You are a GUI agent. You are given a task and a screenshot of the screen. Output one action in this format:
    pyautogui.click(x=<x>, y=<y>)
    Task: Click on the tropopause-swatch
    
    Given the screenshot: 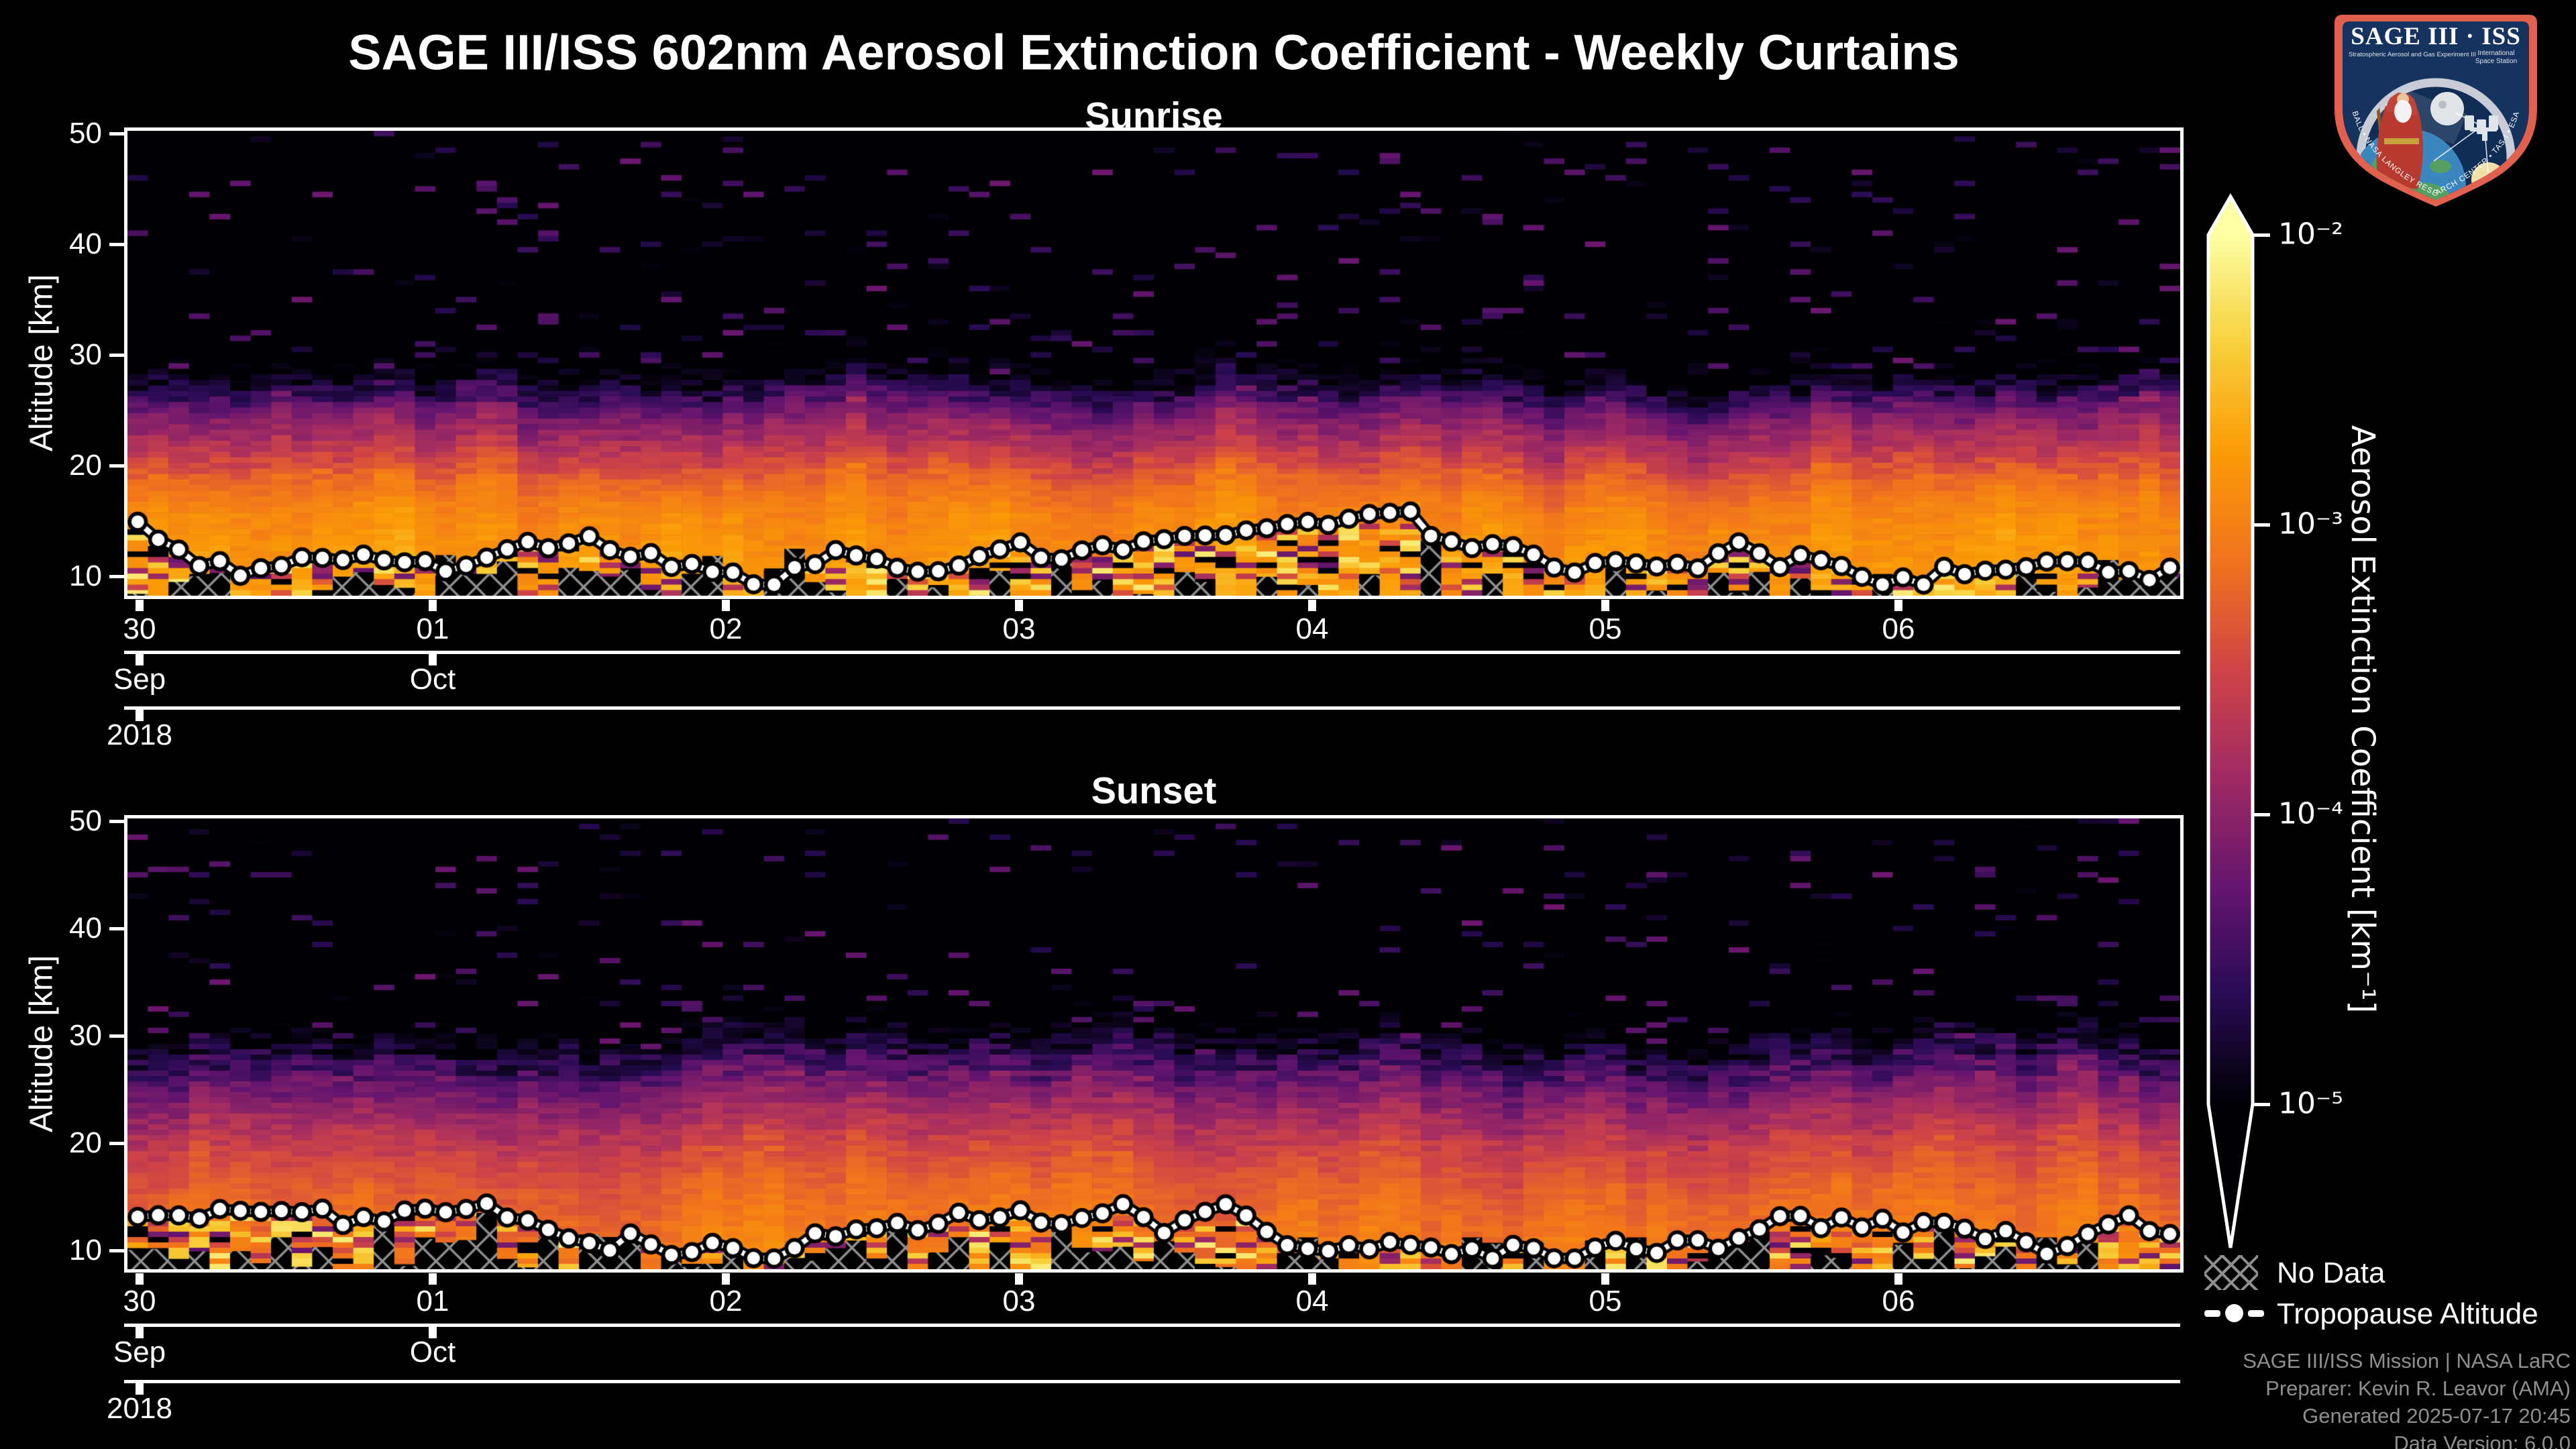 What is the action you would take?
    pyautogui.click(x=2234, y=1313)
    